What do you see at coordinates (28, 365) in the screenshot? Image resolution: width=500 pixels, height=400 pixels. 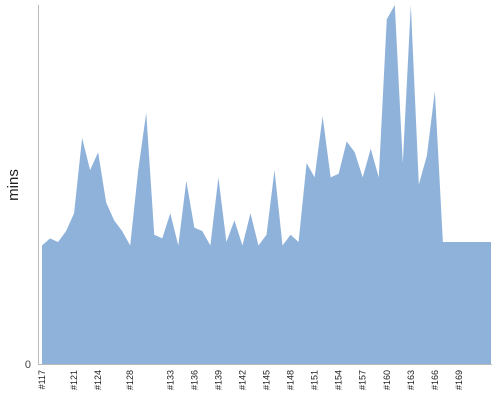 I see `y-tick-label: 0` at bounding box center [28, 365].